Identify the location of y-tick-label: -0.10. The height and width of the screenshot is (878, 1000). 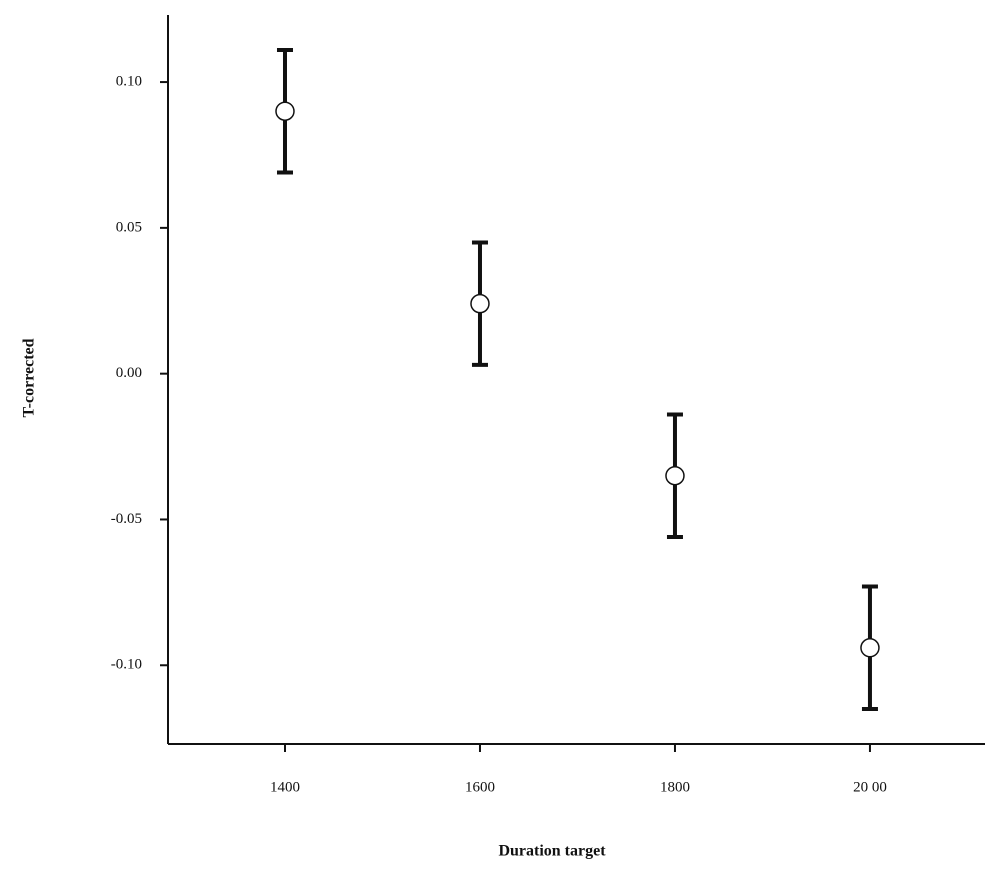
(126, 665).